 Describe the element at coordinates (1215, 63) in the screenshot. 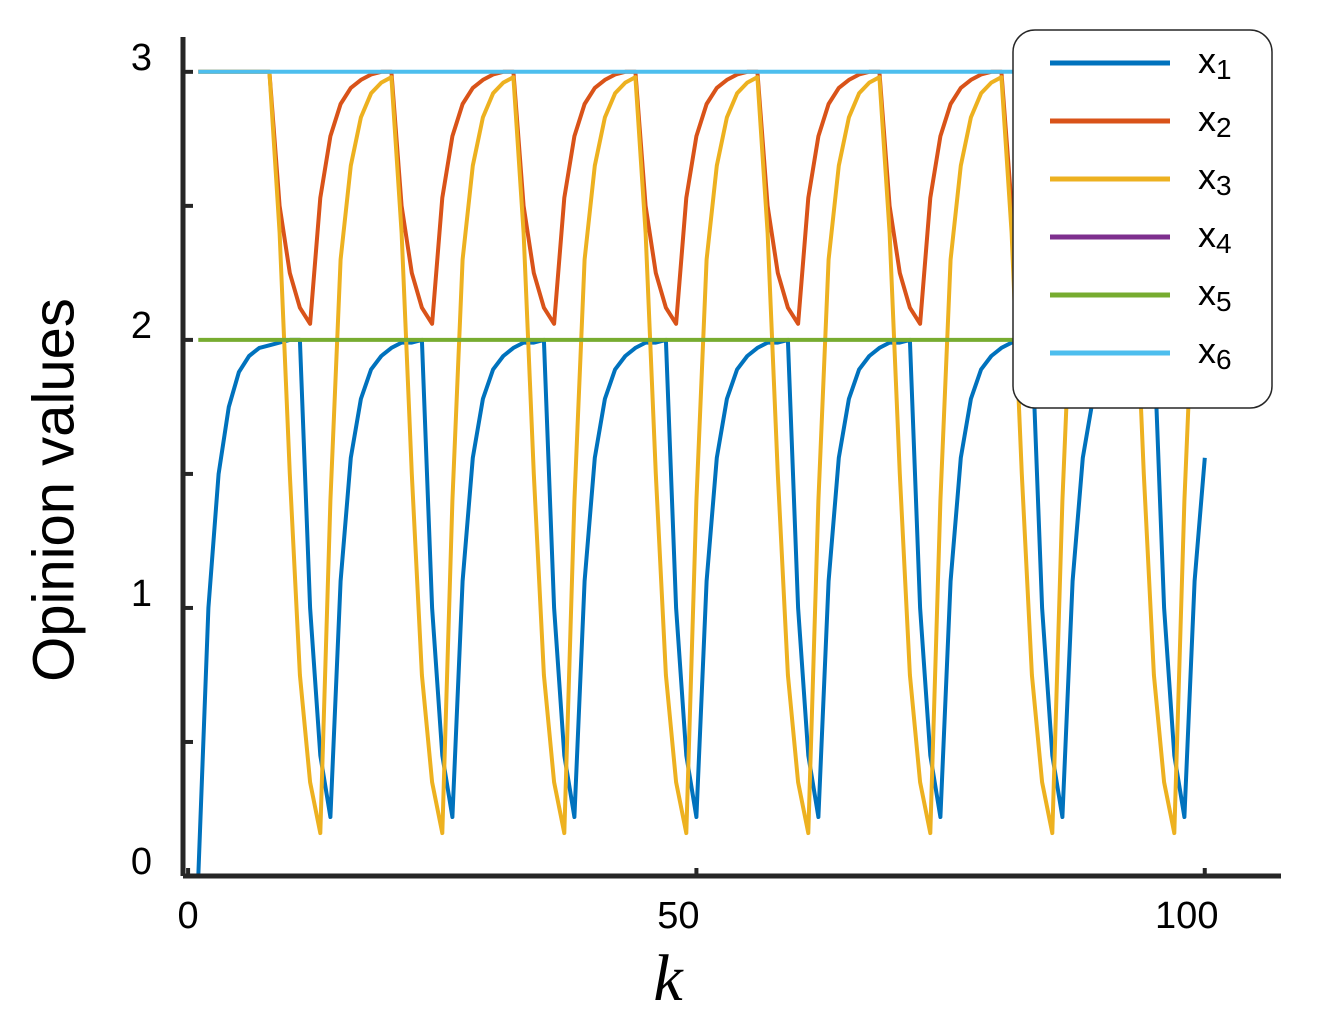

I see `legend-label: x1` at that location.